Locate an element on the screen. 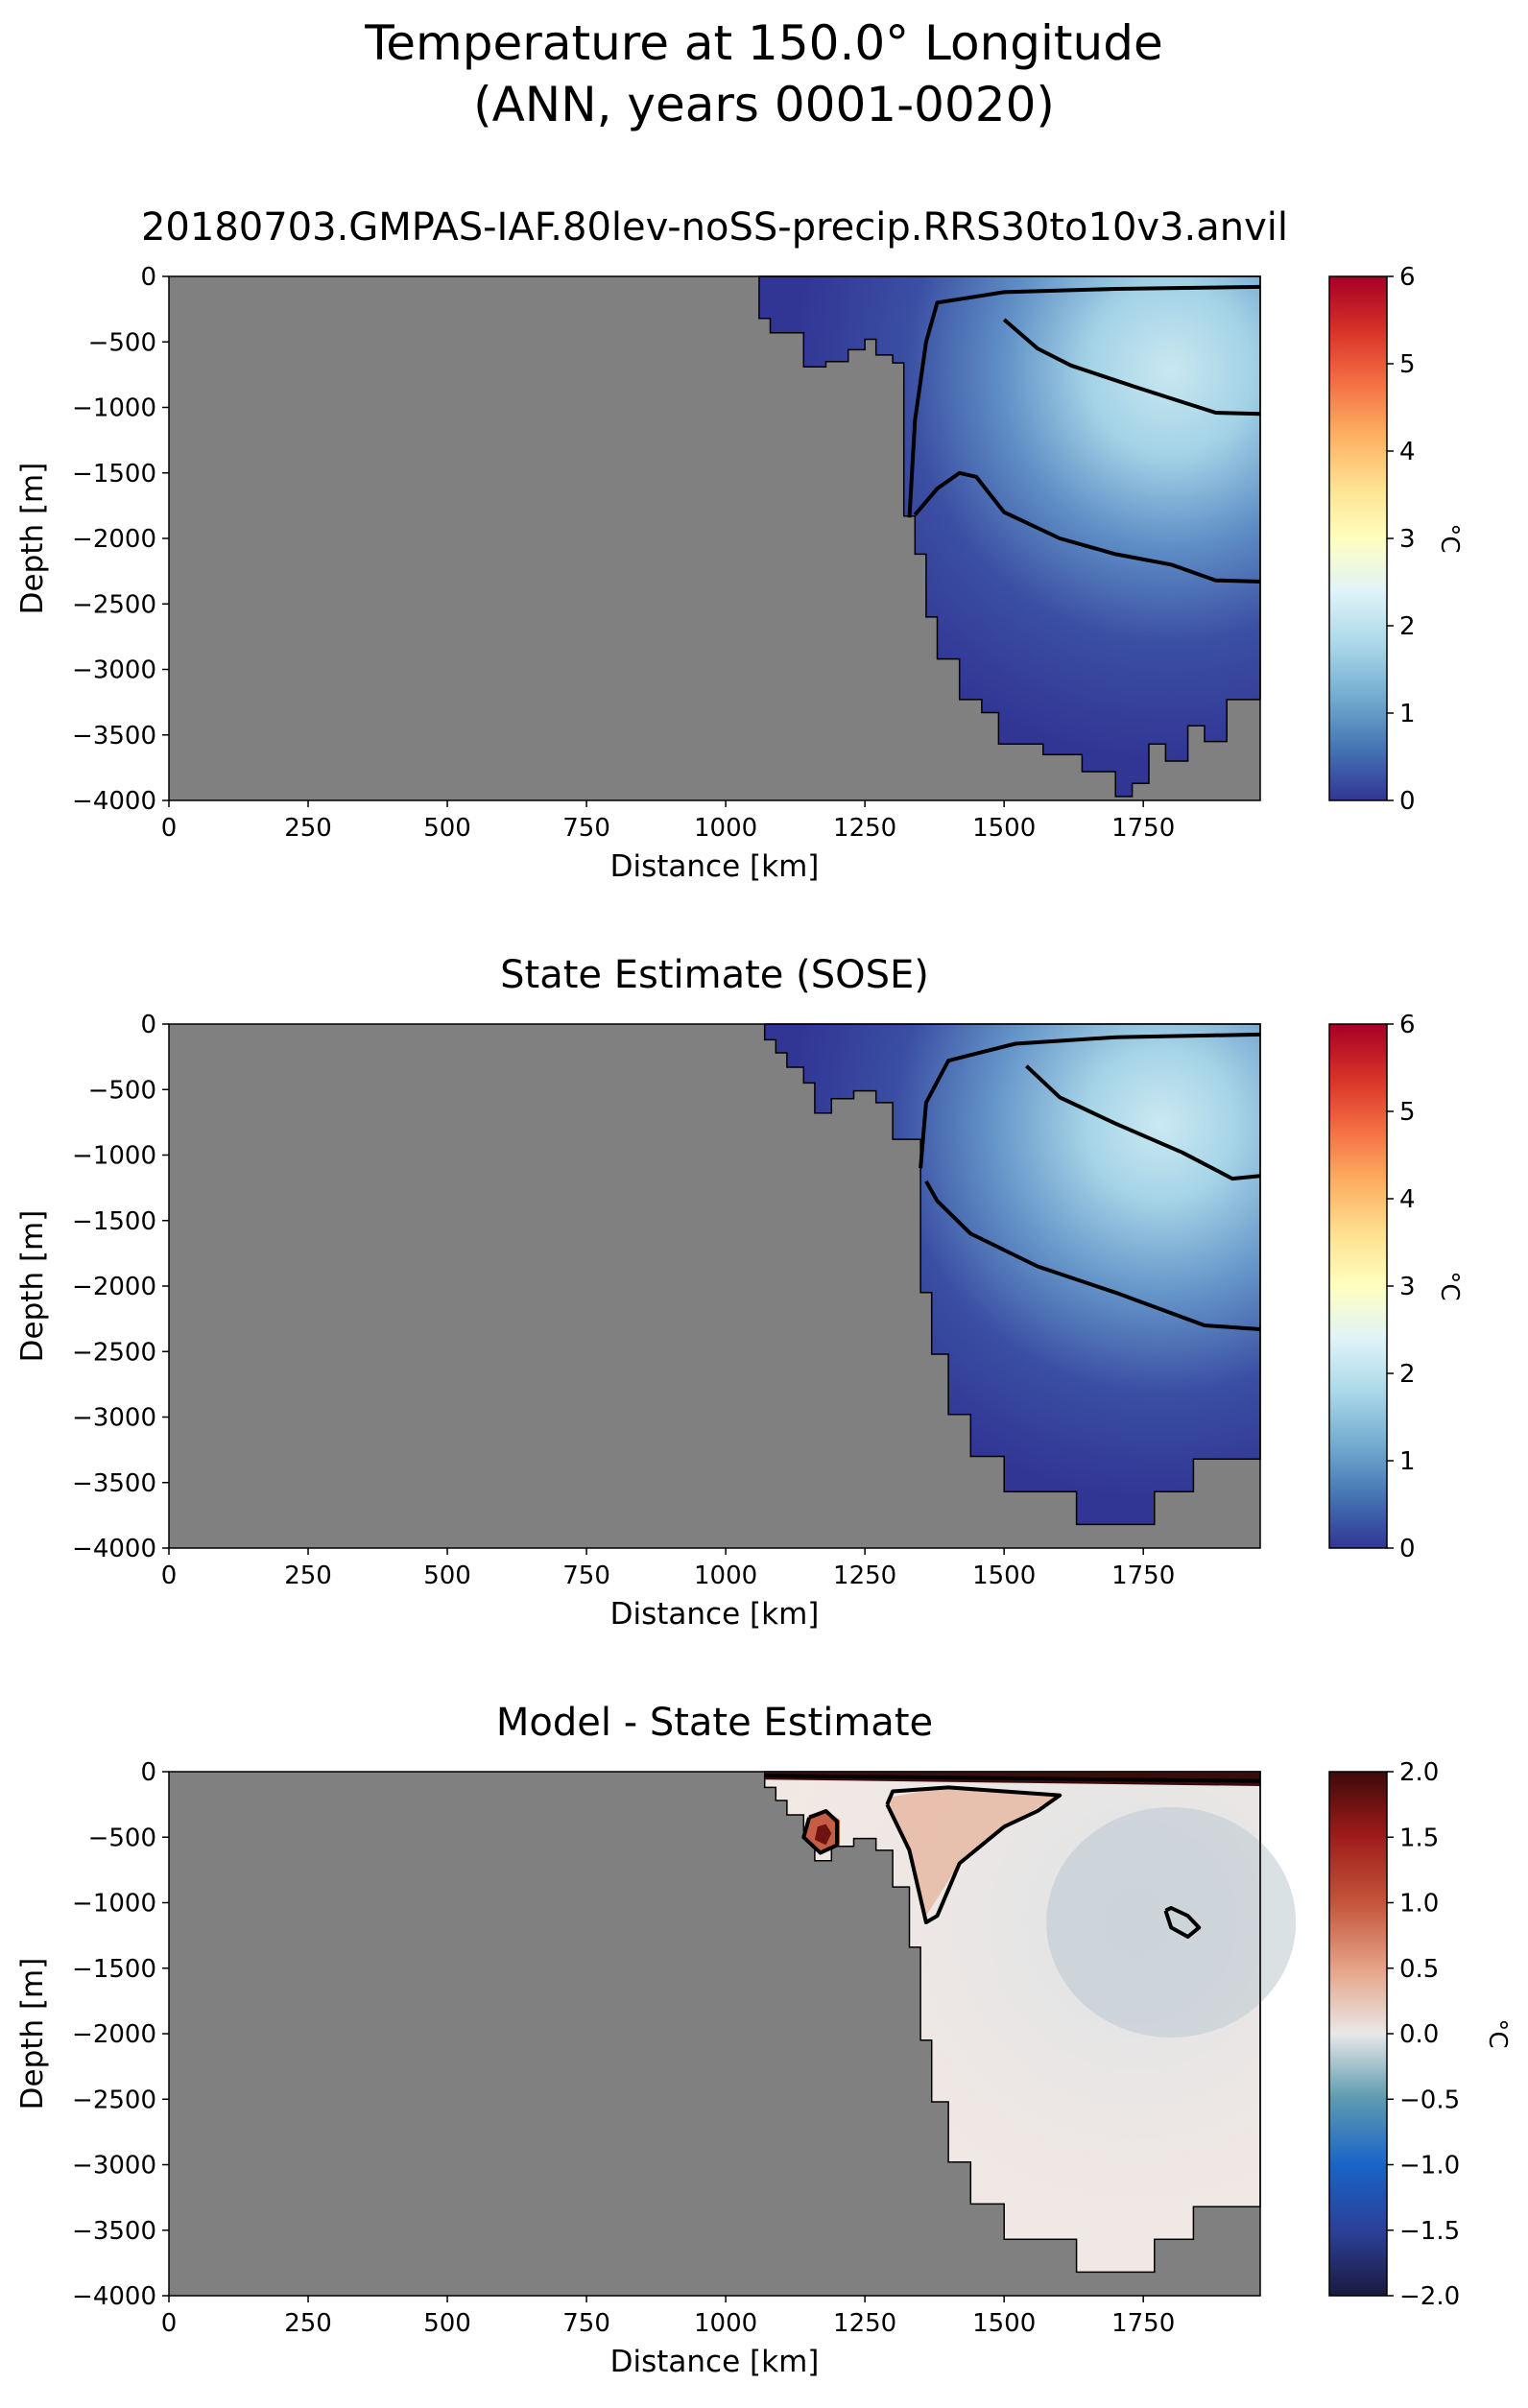 The height and width of the screenshot is (2408, 1528). figure-title: Temperature at 150.0° Longitude is located at coordinates (763, 43).